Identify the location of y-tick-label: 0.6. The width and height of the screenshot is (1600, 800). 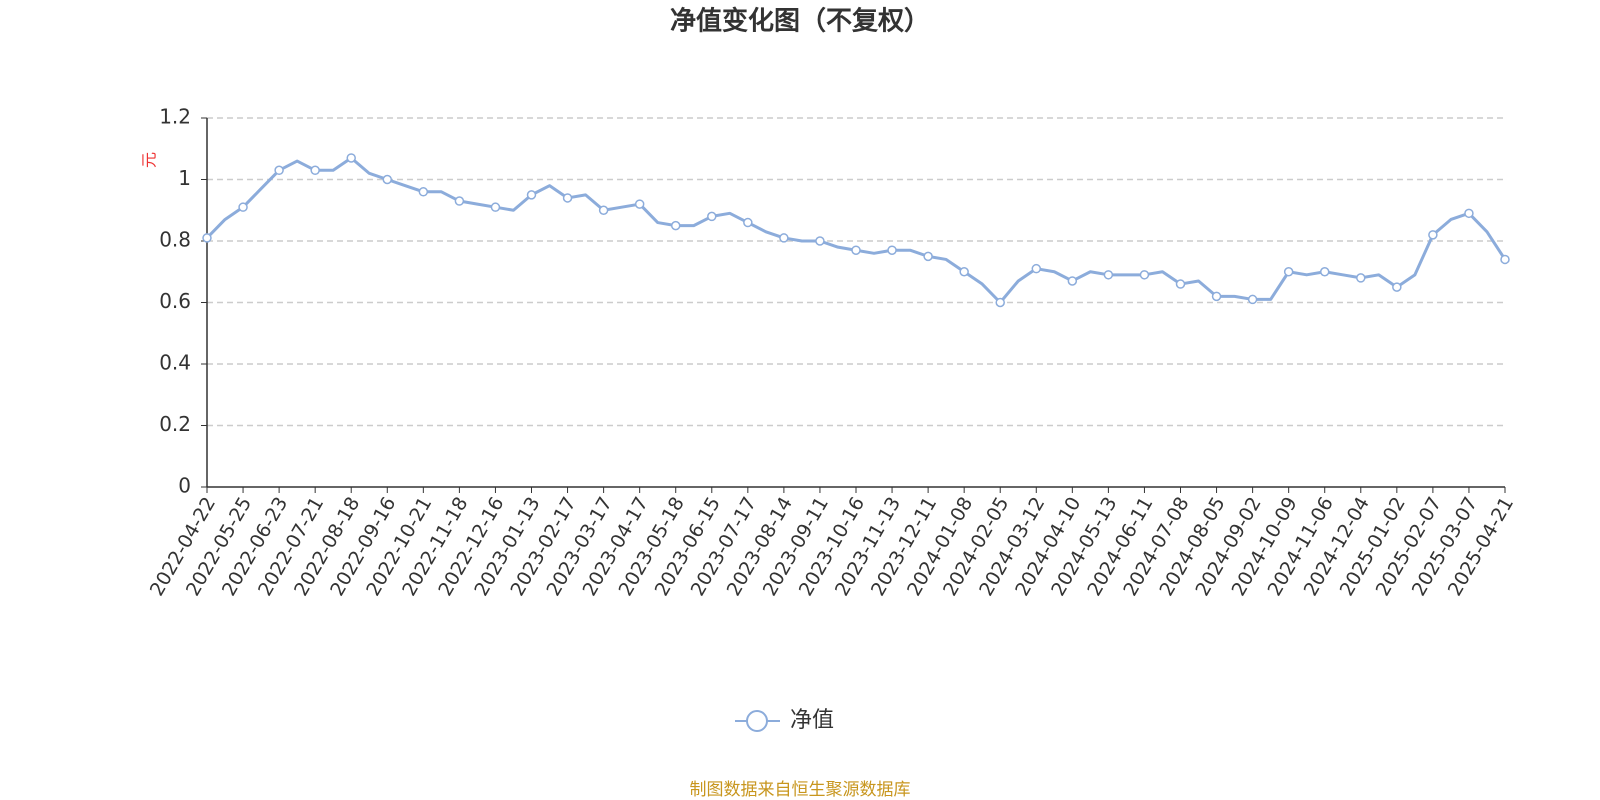
(175, 301).